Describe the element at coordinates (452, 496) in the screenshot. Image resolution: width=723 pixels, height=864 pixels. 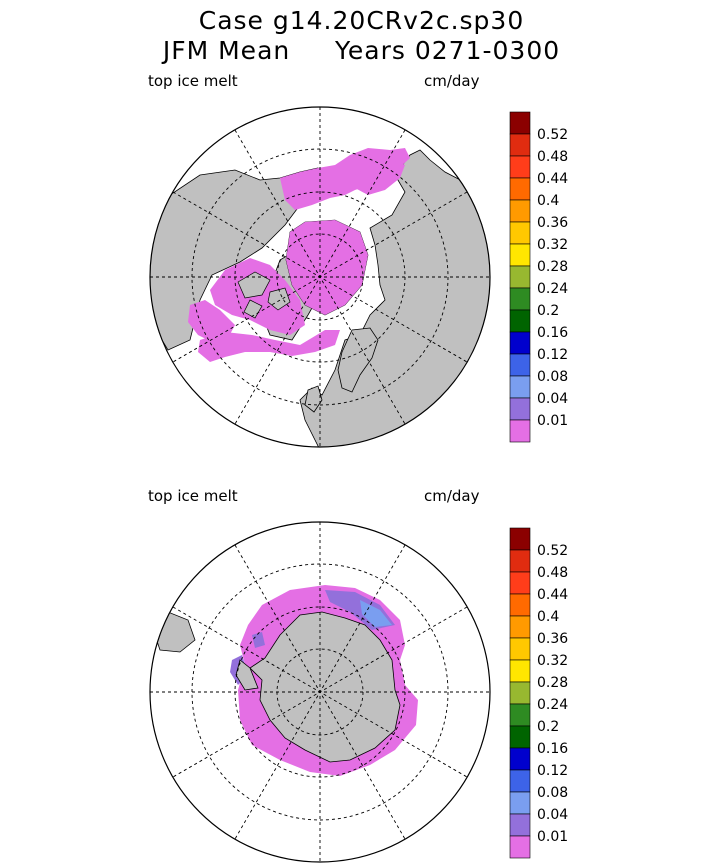
I see `south-units-label: cm/day` at that location.